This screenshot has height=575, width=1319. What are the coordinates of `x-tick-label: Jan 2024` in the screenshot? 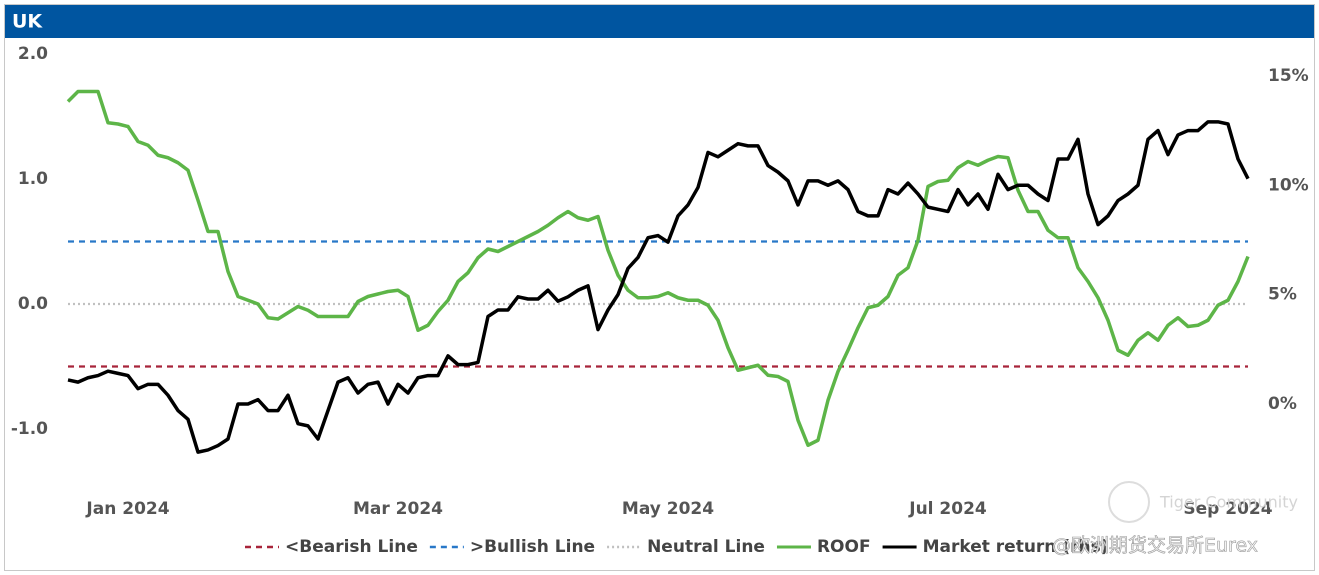 It's located at (127, 509).